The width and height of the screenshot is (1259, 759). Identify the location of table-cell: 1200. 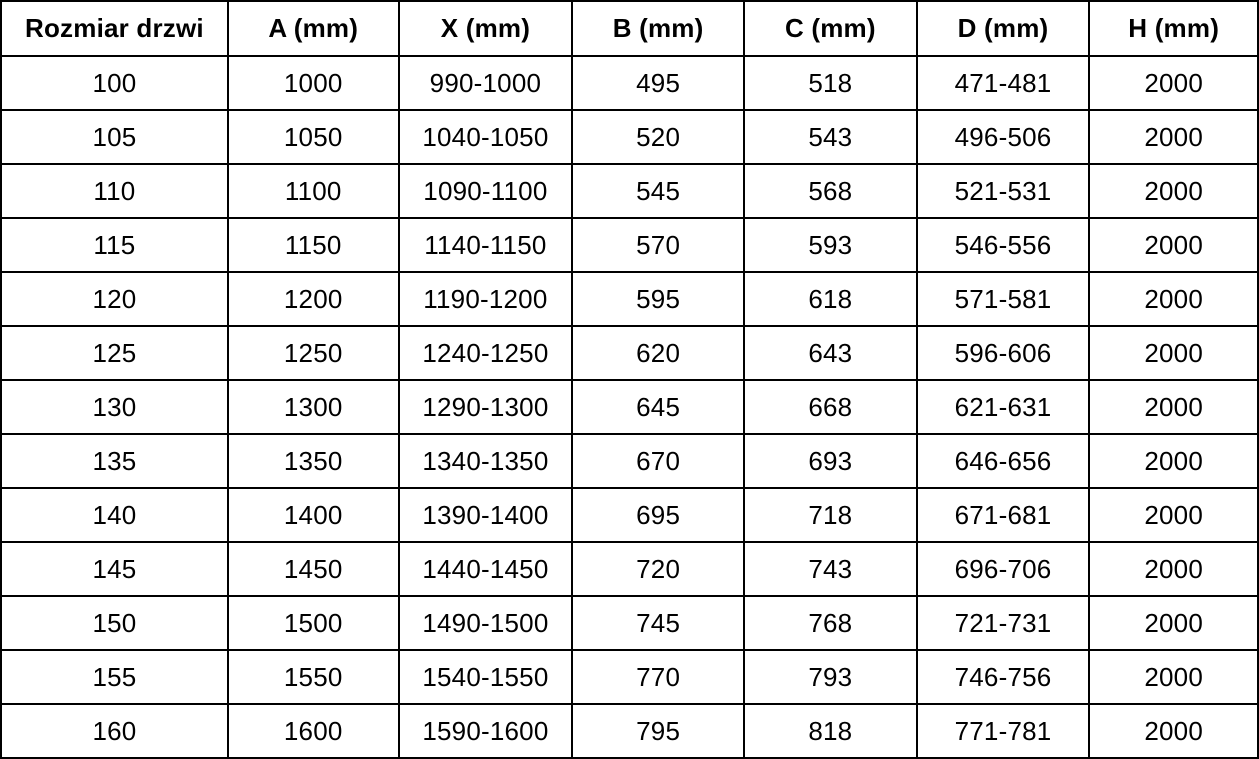
(313, 299).